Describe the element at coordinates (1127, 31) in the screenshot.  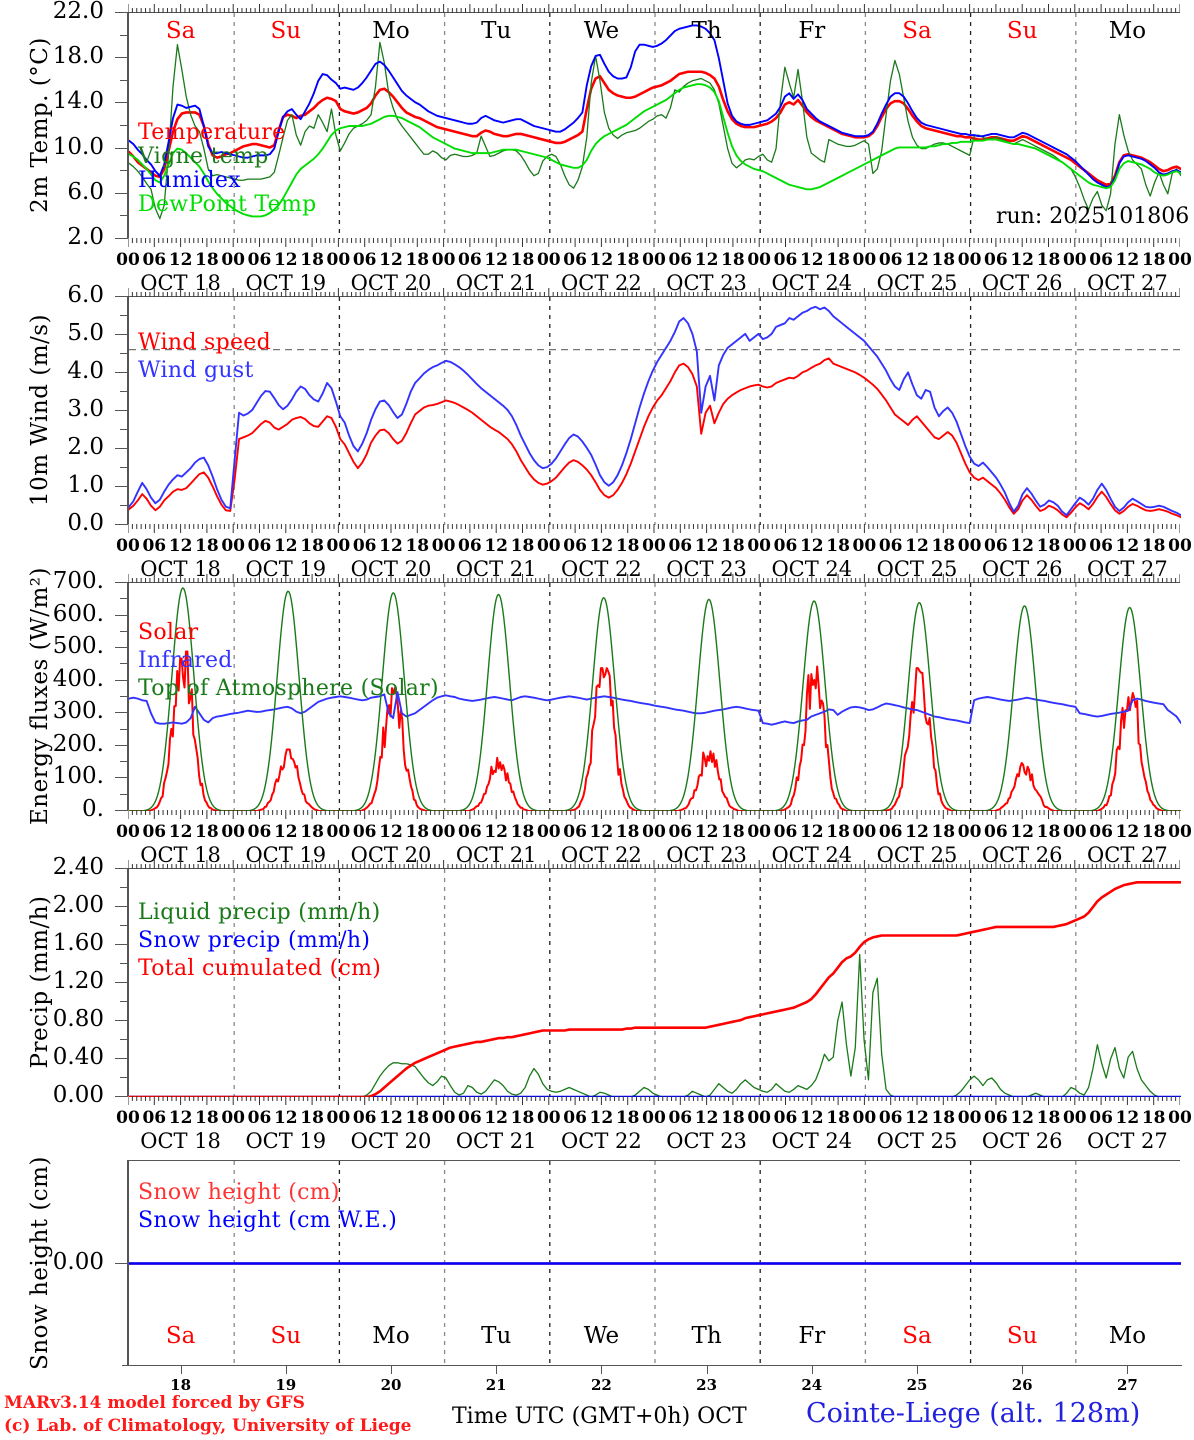
I see `day-abbrev-top-9: Mo` at that location.